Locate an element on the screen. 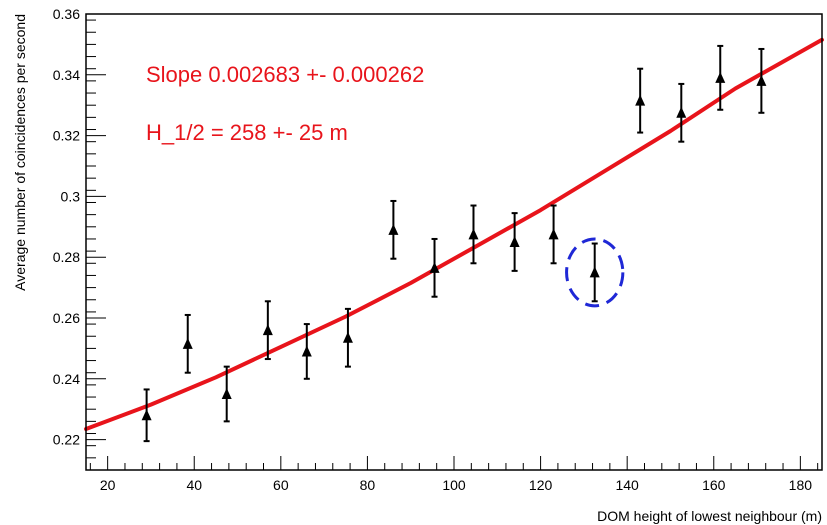 Image resolution: width=827 pixels, height=525 pixels. x-tick-label: 60 is located at coordinates (281, 485).